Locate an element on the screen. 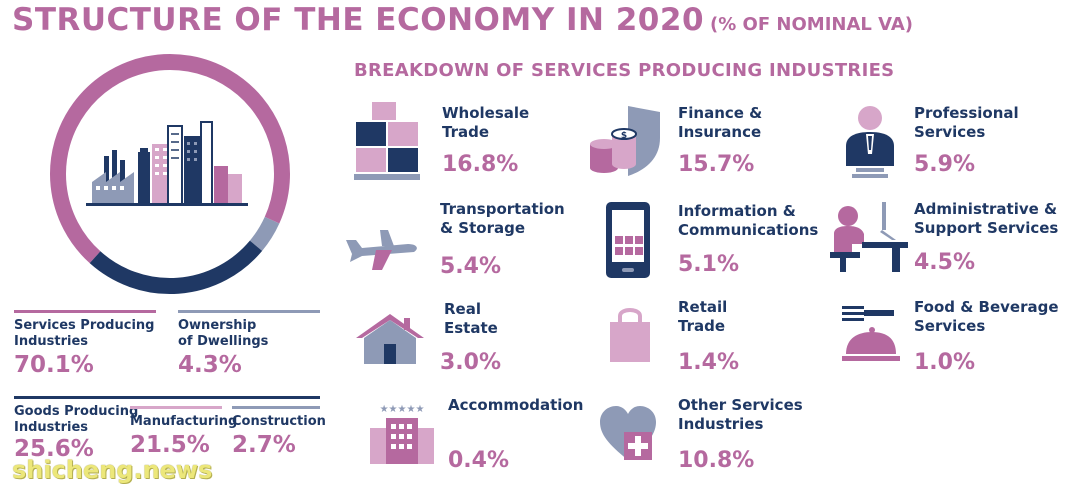  donut-slice-services-producing-industries is located at coordinates (170, 159).